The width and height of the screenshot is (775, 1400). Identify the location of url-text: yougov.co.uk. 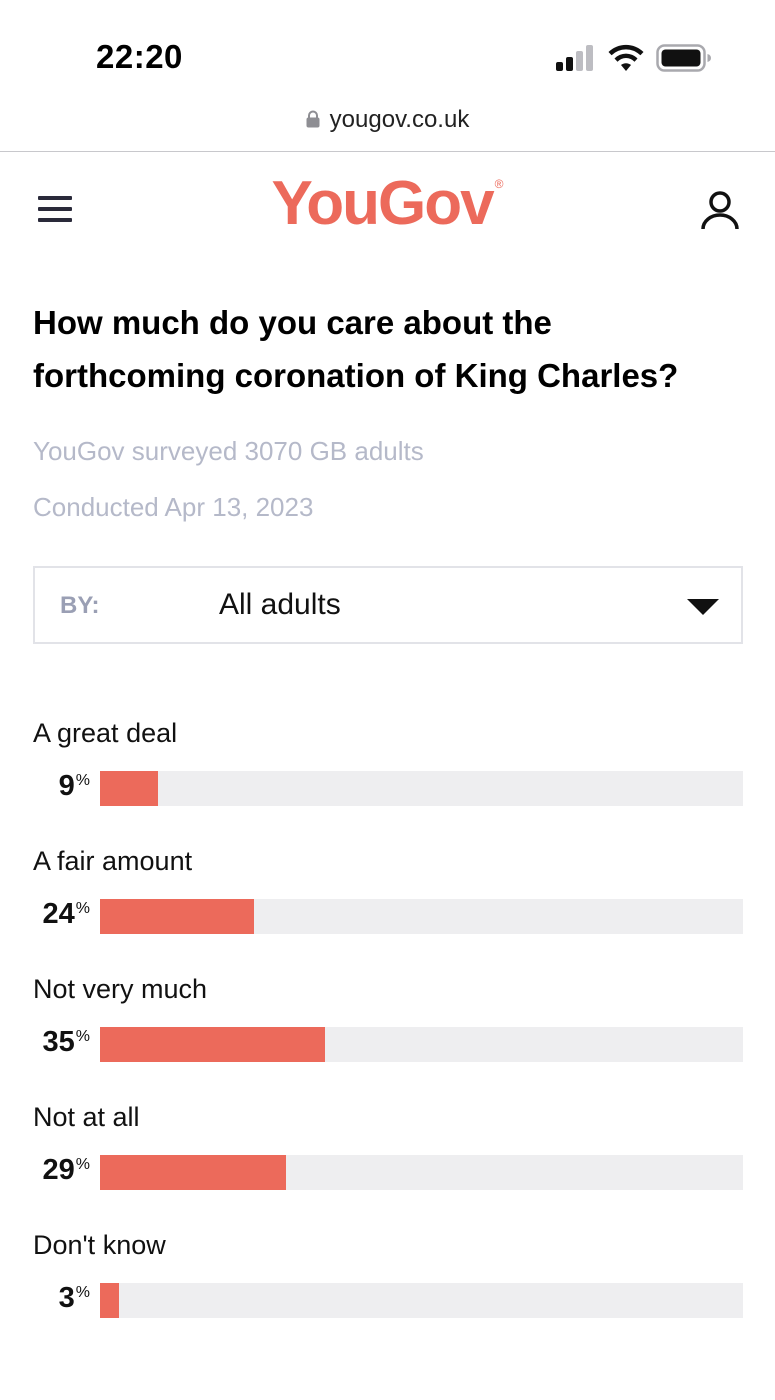
(399, 119).